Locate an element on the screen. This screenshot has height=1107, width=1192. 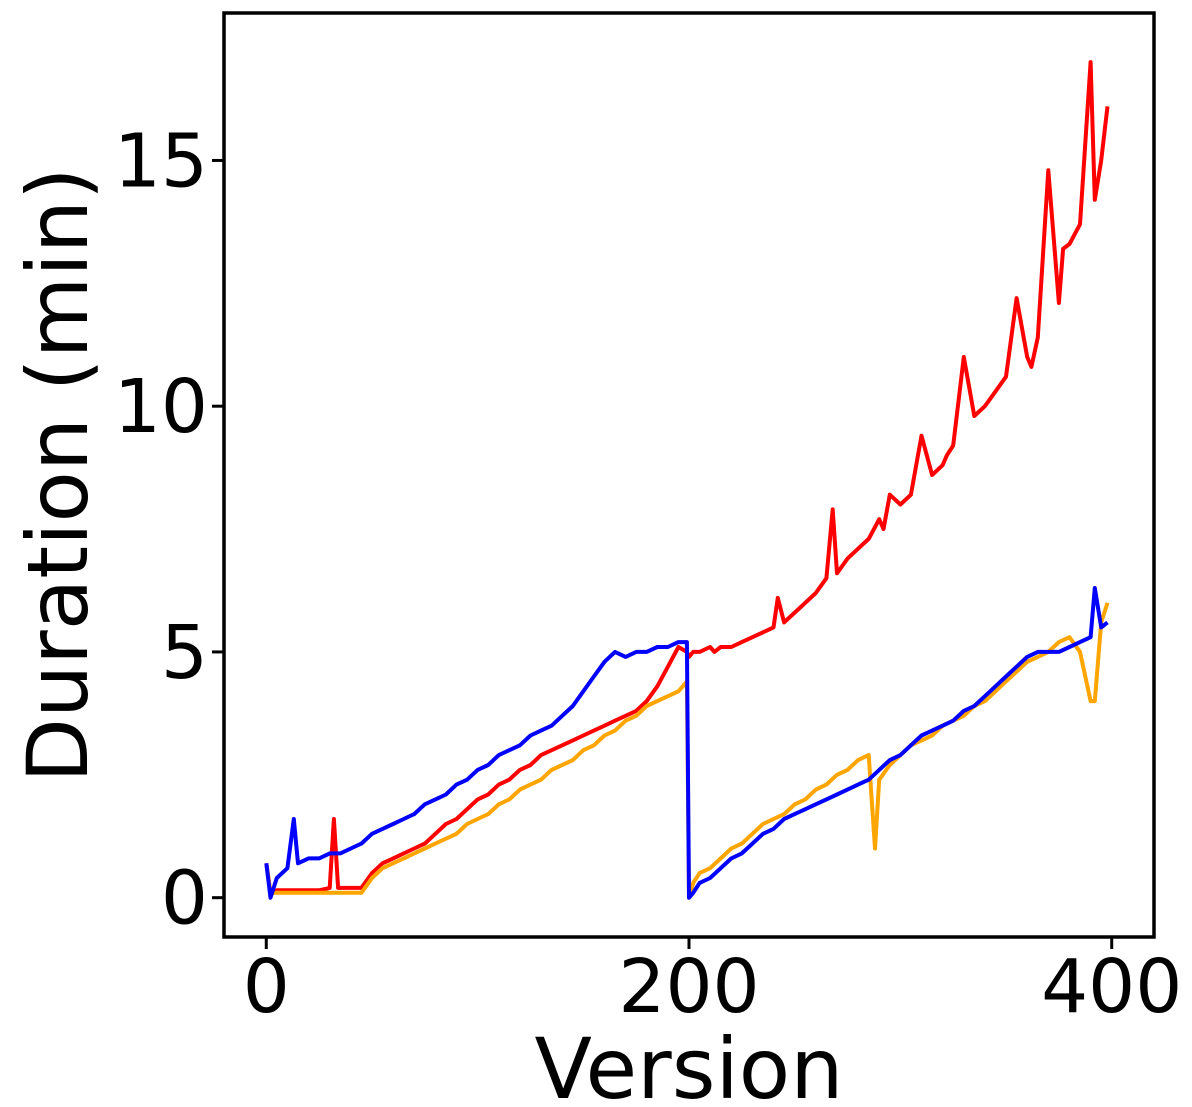
y-tick-label: 10 is located at coordinates (161, 407).